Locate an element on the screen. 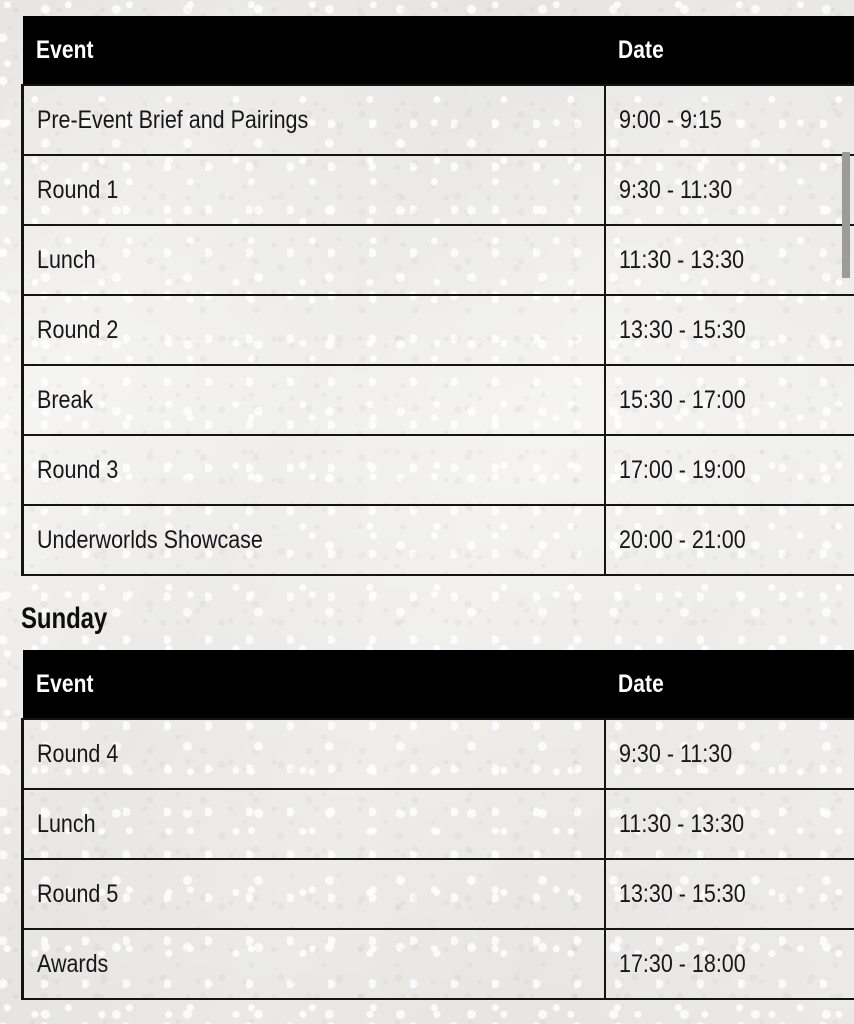  cell-event-label: Pre-Event Brief and Pairings is located at coordinates (173, 119).